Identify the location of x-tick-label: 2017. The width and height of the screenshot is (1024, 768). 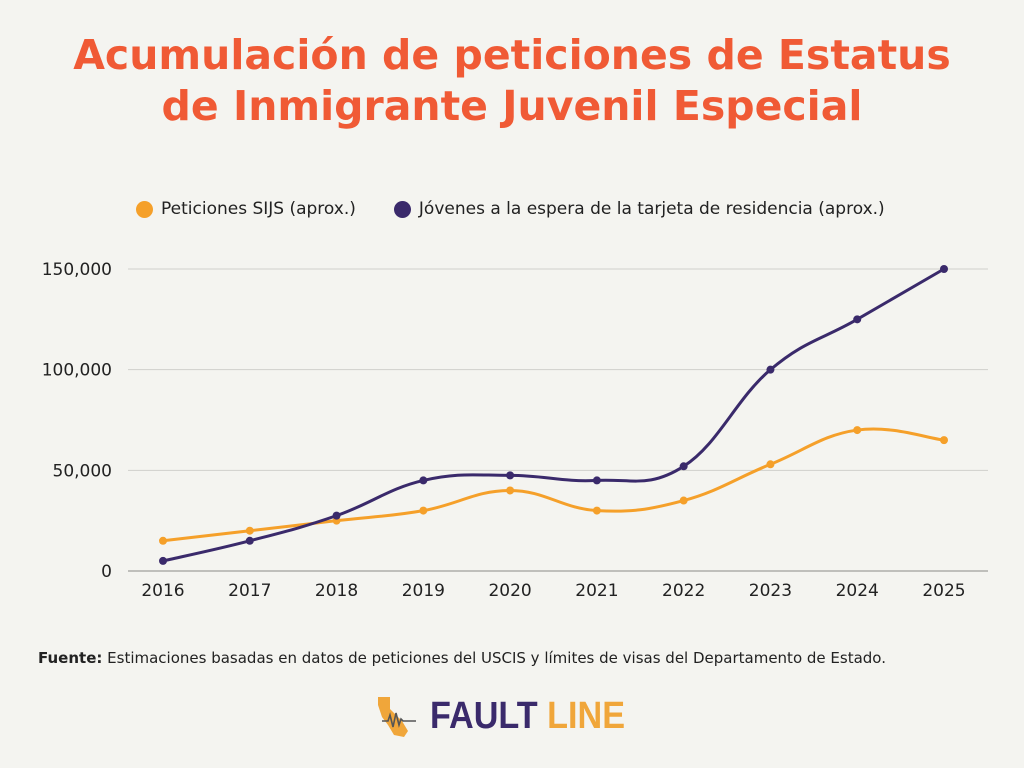
(249, 591).